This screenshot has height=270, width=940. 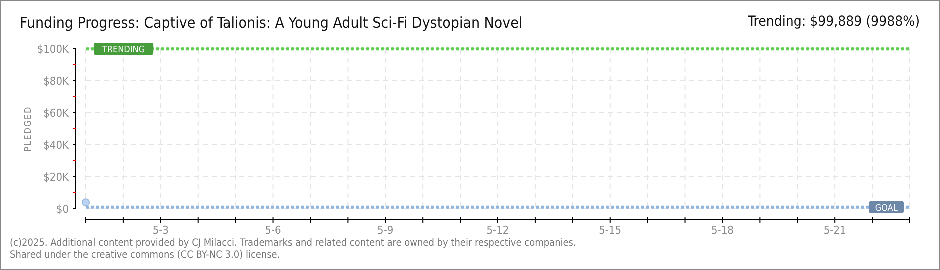 What do you see at coordinates (498, 230) in the screenshot?
I see `x-tick-label: 5-12` at bounding box center [498, 230].